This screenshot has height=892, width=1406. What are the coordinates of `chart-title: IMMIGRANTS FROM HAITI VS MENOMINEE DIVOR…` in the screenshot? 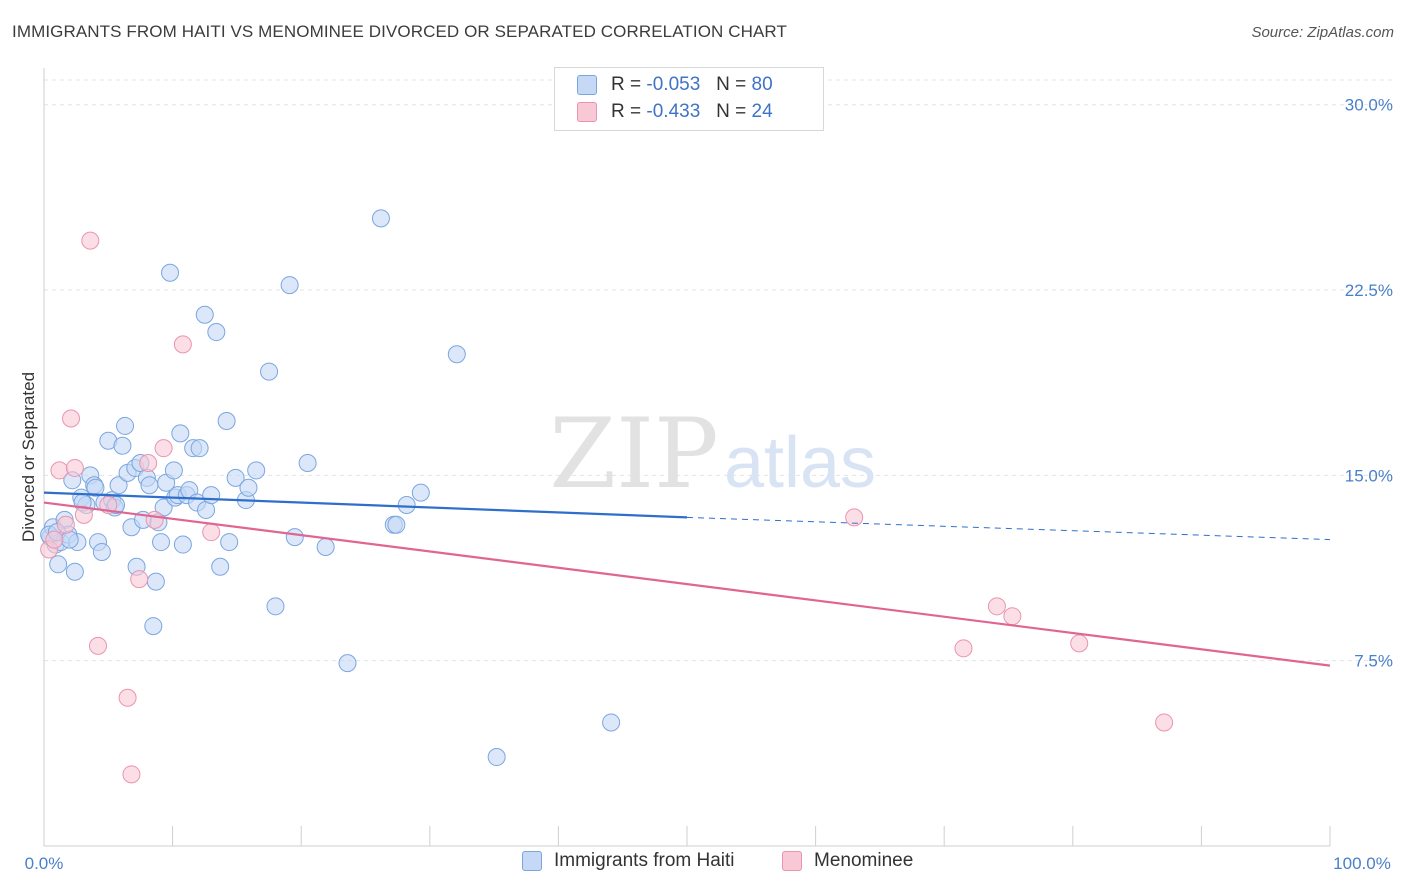 It's located at (399, 31).